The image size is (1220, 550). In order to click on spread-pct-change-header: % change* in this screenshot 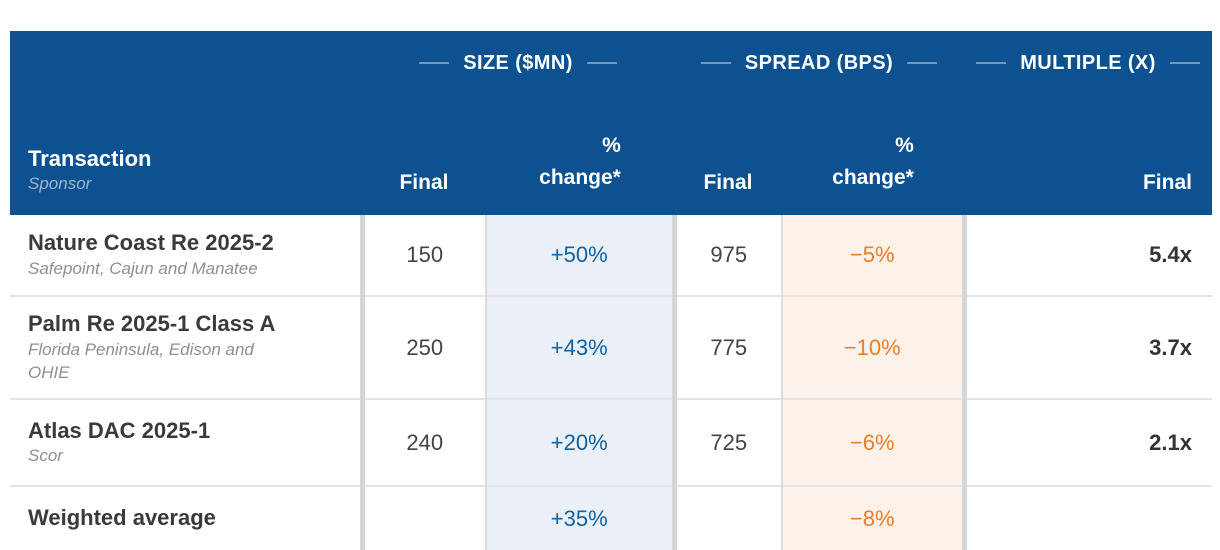, I will do `click(873, 155)`.